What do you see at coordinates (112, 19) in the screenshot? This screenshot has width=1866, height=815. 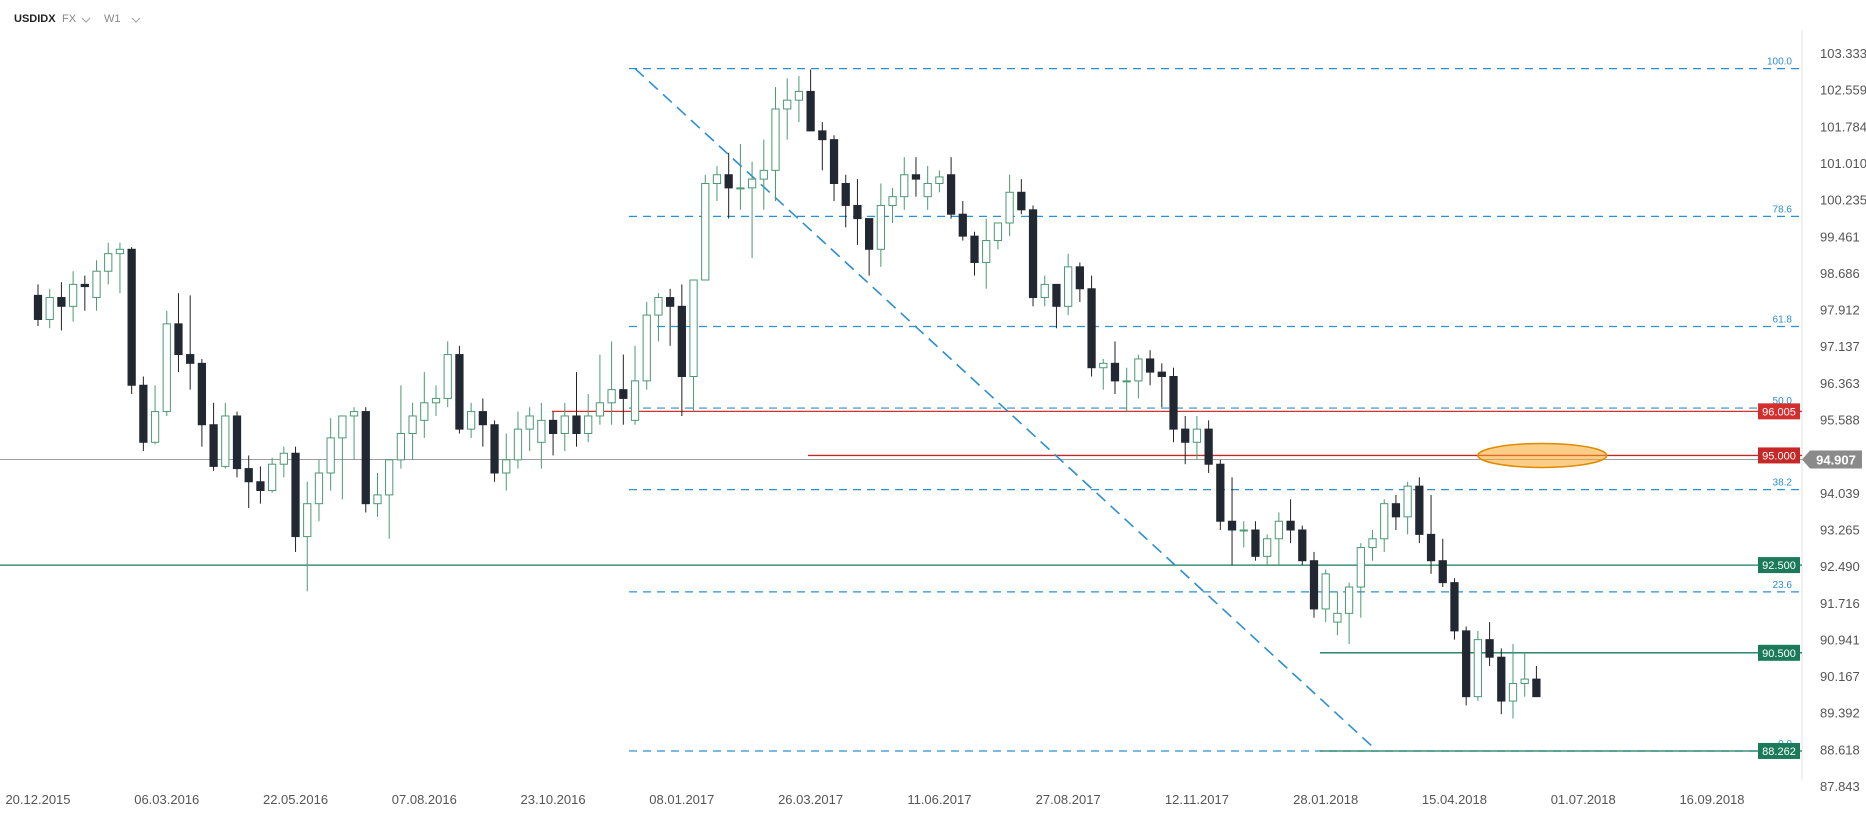 I see `timeframe-label: W1` at bounding box center [112, 19].